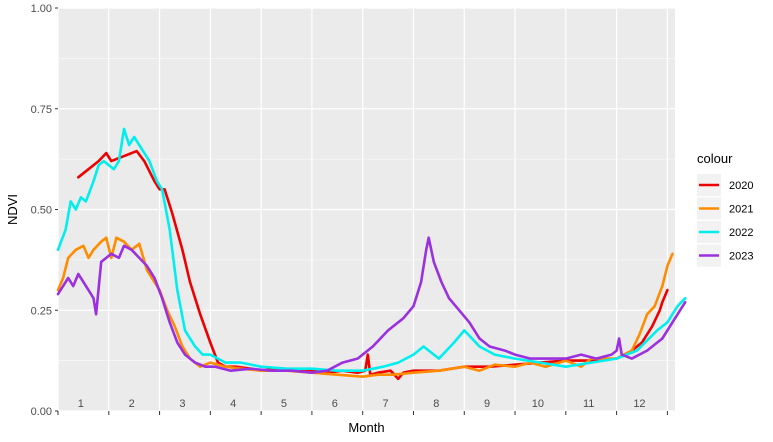 The image size is (773, 442). What do you see at coordinates (725, 209) in the screenshot?
I see `legend: colour 2020 2021 2022 2023` at bounding box center [725, 209].